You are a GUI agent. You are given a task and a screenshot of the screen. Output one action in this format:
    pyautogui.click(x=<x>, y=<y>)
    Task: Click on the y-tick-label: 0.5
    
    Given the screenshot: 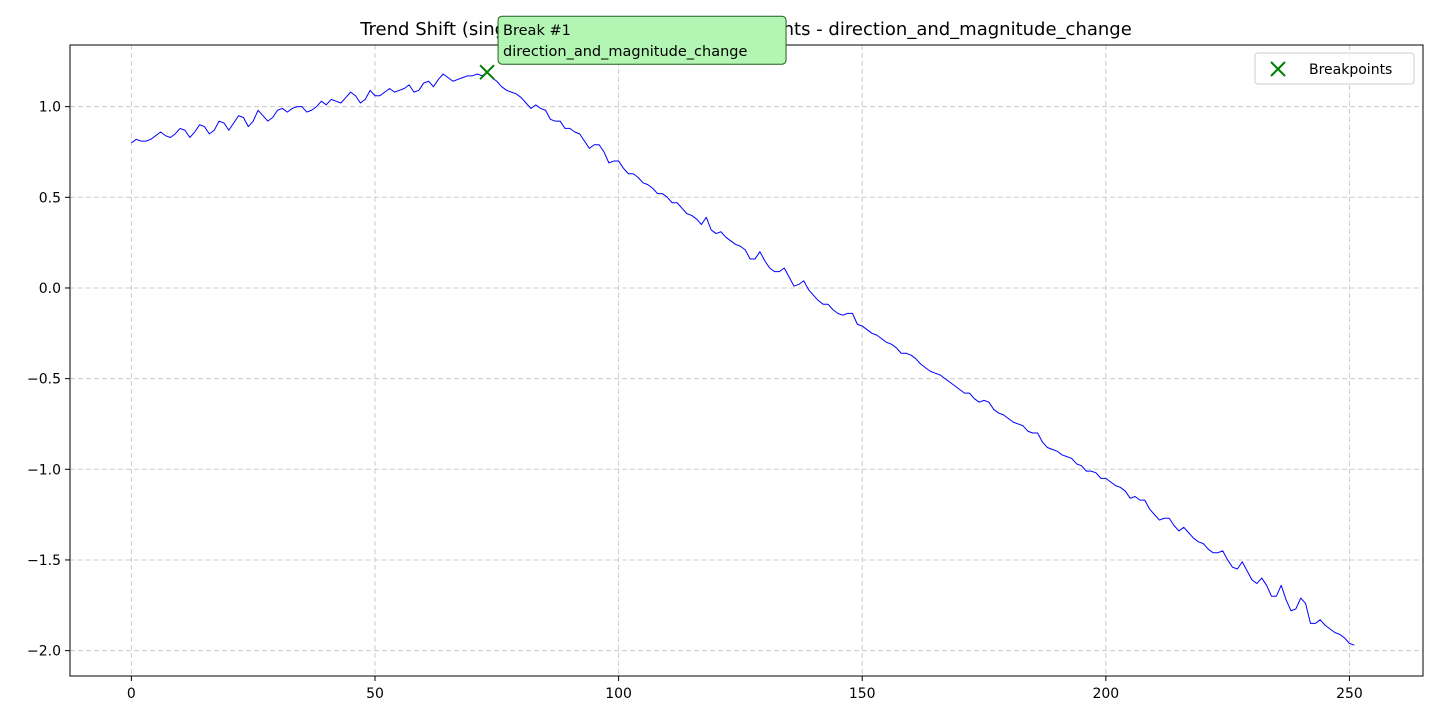 What is the action you would take?
    pyautogui.click(x=50, y=198)
    